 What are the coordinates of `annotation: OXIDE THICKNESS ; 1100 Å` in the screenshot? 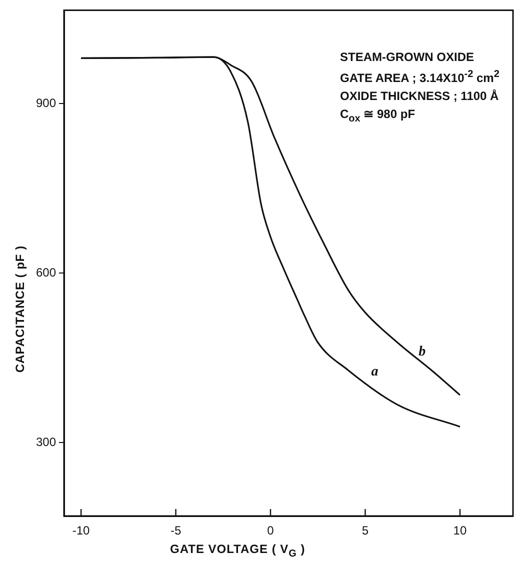 It's located at (420, 96).